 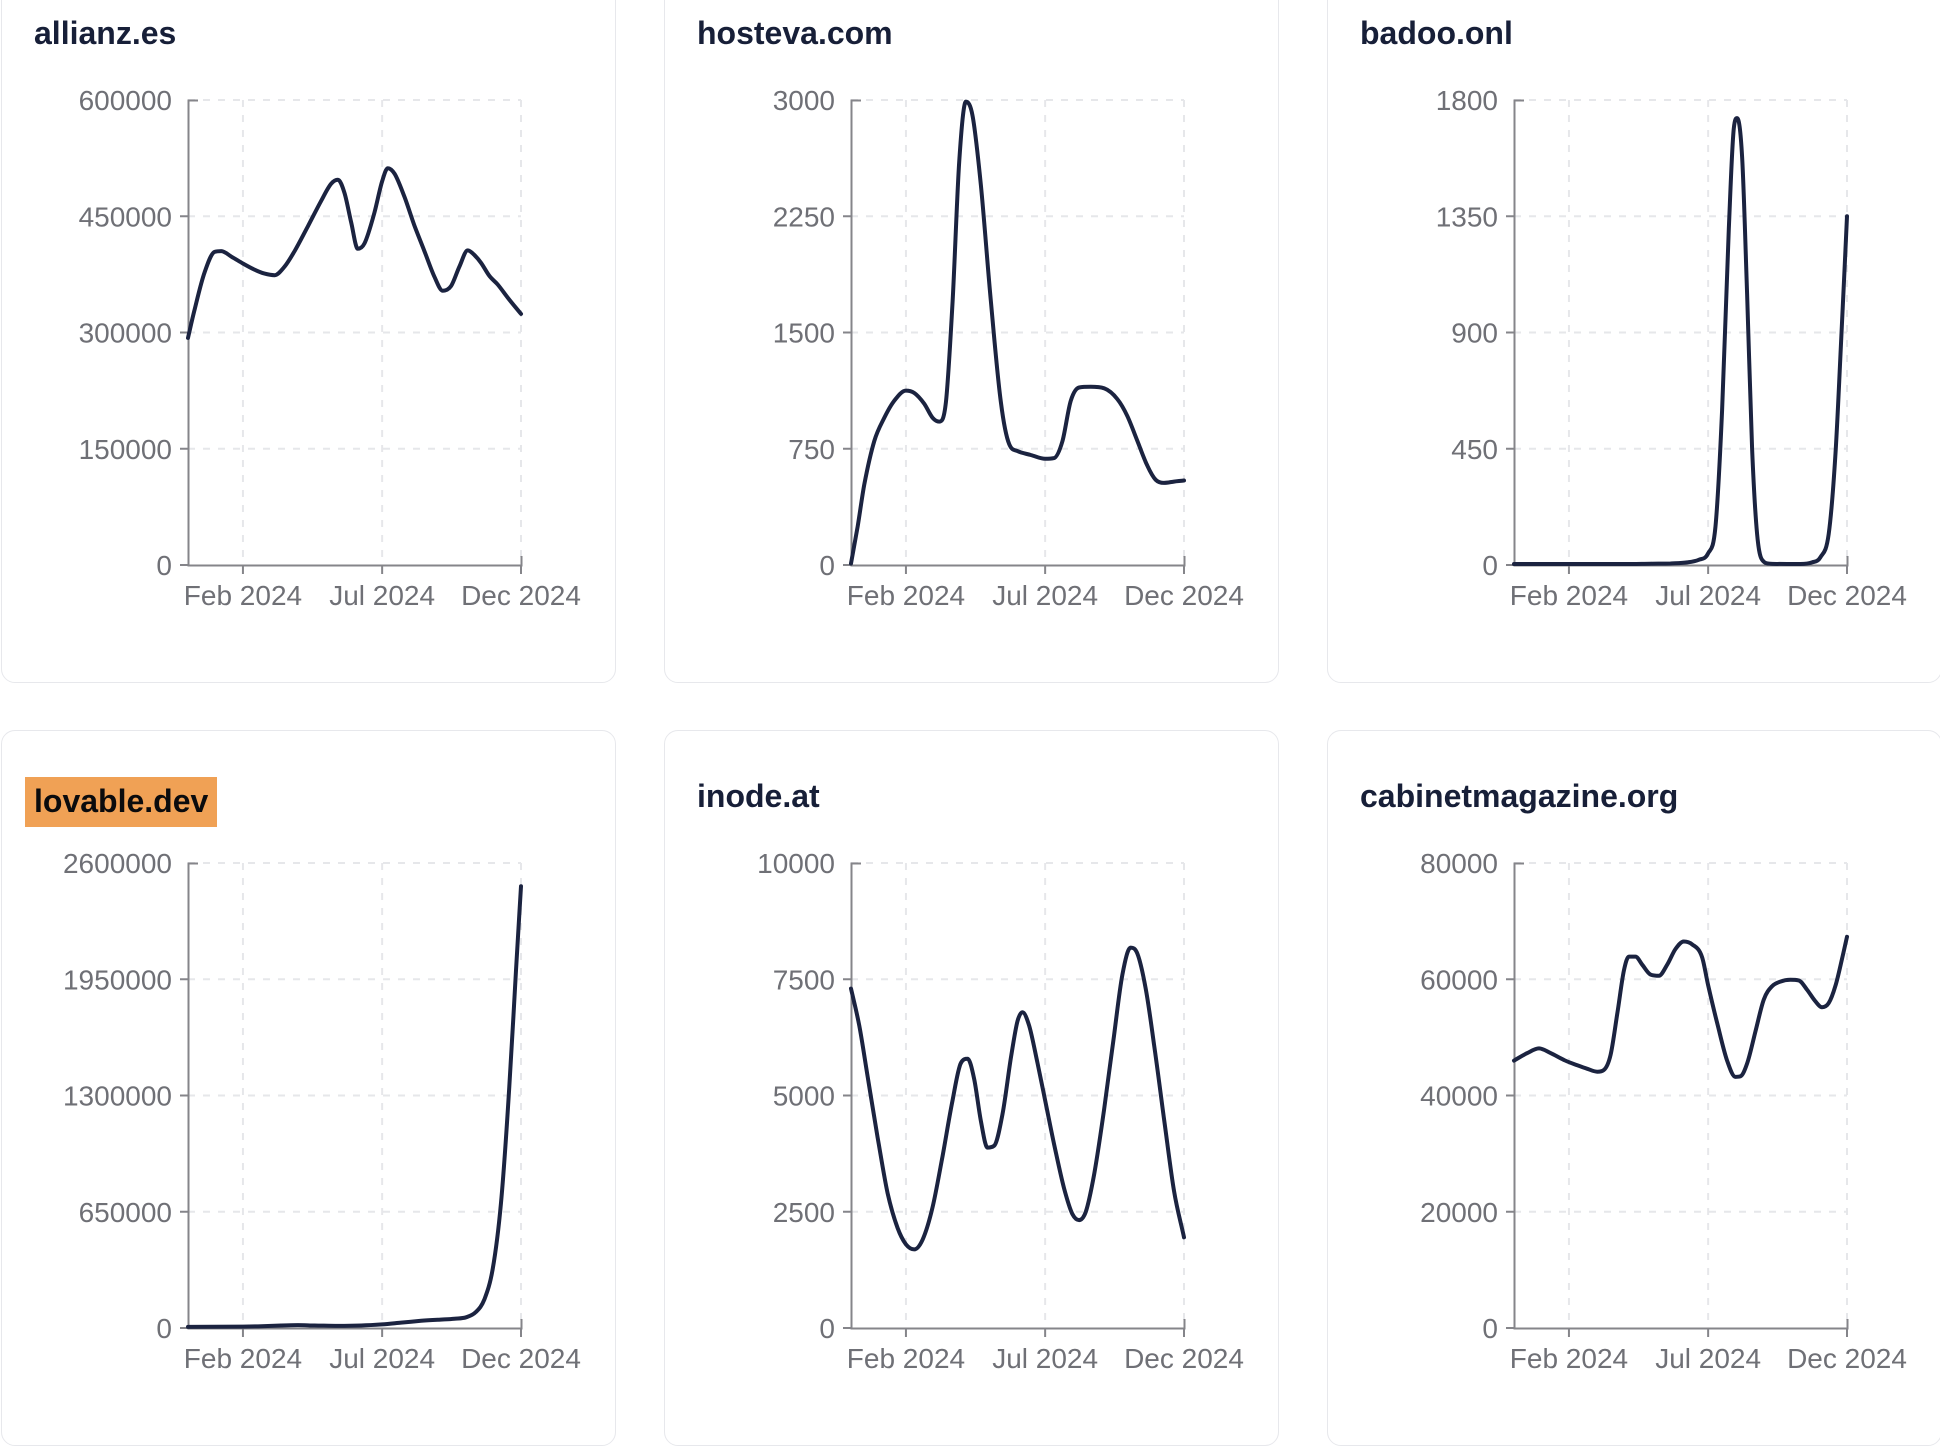 I want to click on chart-title: hosteva.com, so click(x=795, y=33).